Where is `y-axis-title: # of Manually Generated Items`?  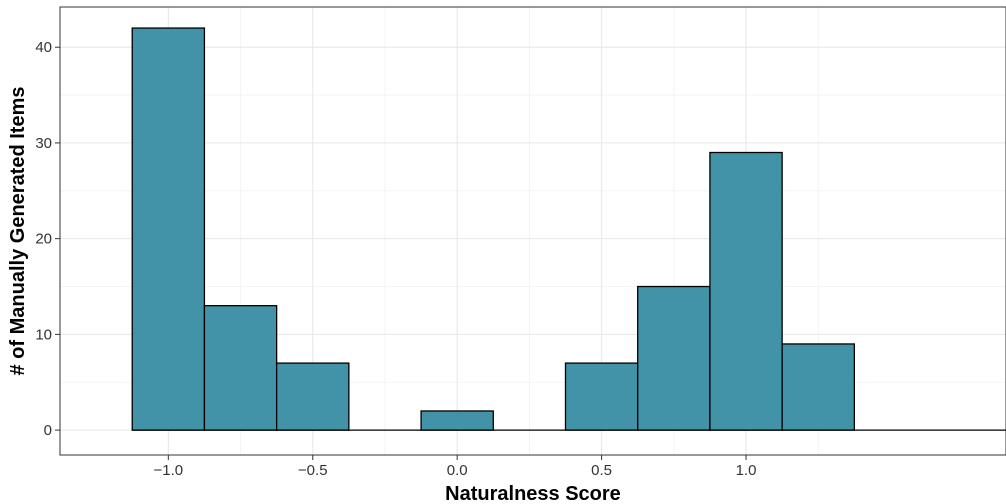
y-axis-title: # of Manually Generated Items is located at coordinates (18, 231).